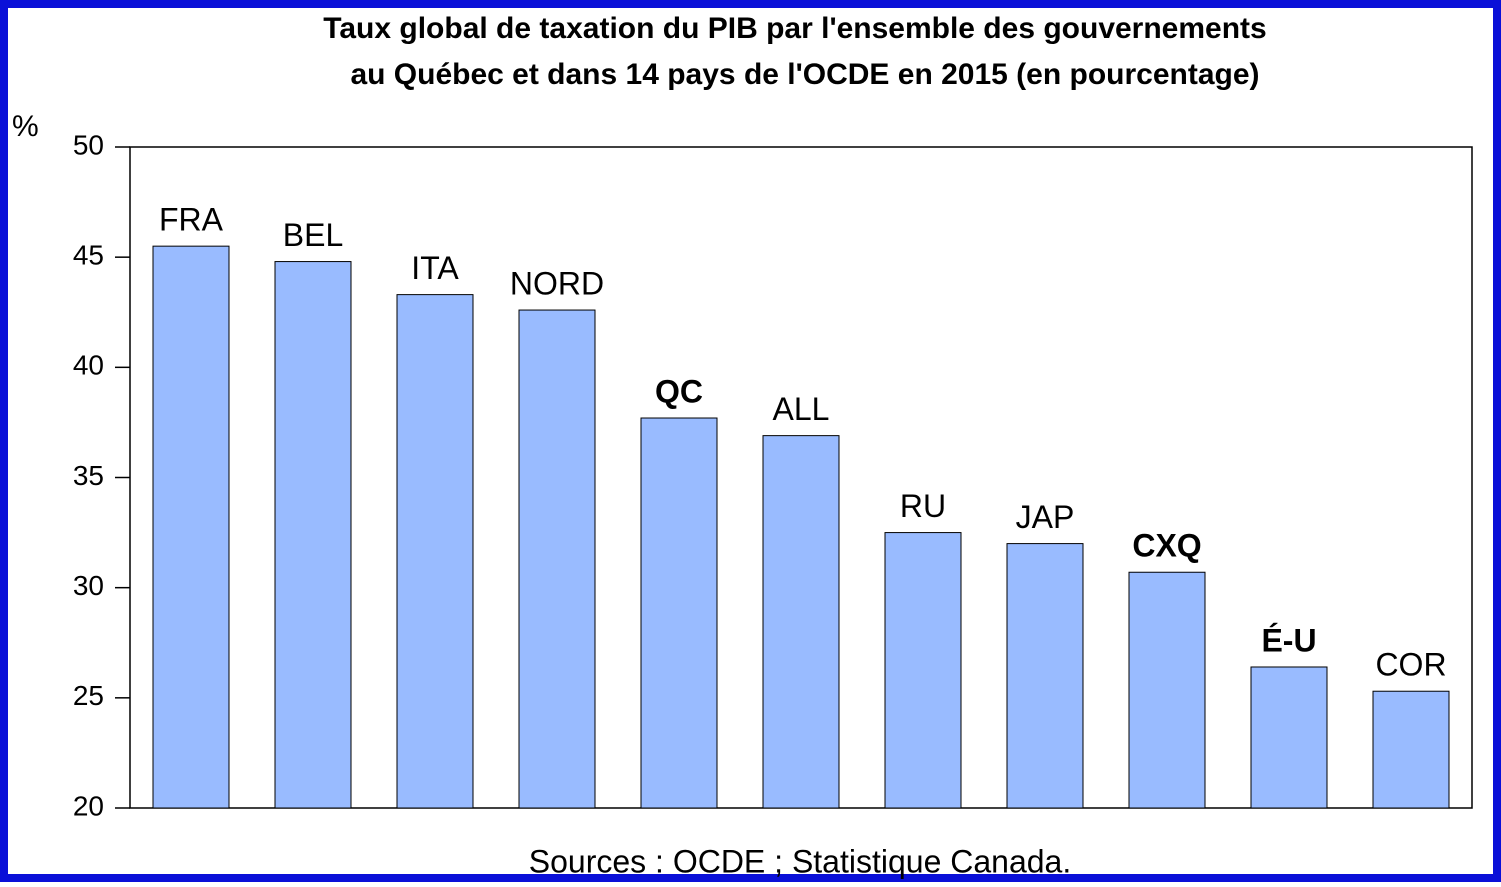 This screenshot has width=1501, height=887. What do you see at coordinates (88, 365) in the screenshot?
I see `y-tick-label: 40` at bounding box center [88, 365].